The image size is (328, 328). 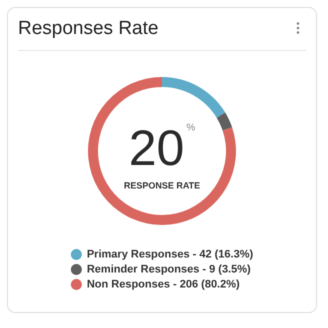 What do you see at coordinates (162, 185) in the screenshot?
I see `text: RESPONSE RATE` at bounding box center [162, 185].